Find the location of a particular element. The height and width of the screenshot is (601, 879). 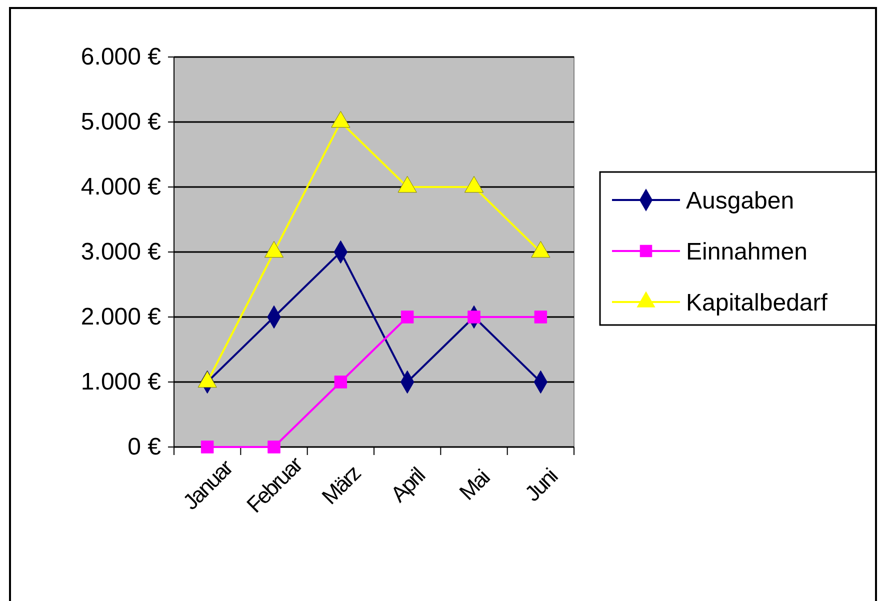

y-tick-label: 0 € is located at coordinates (145, 447).